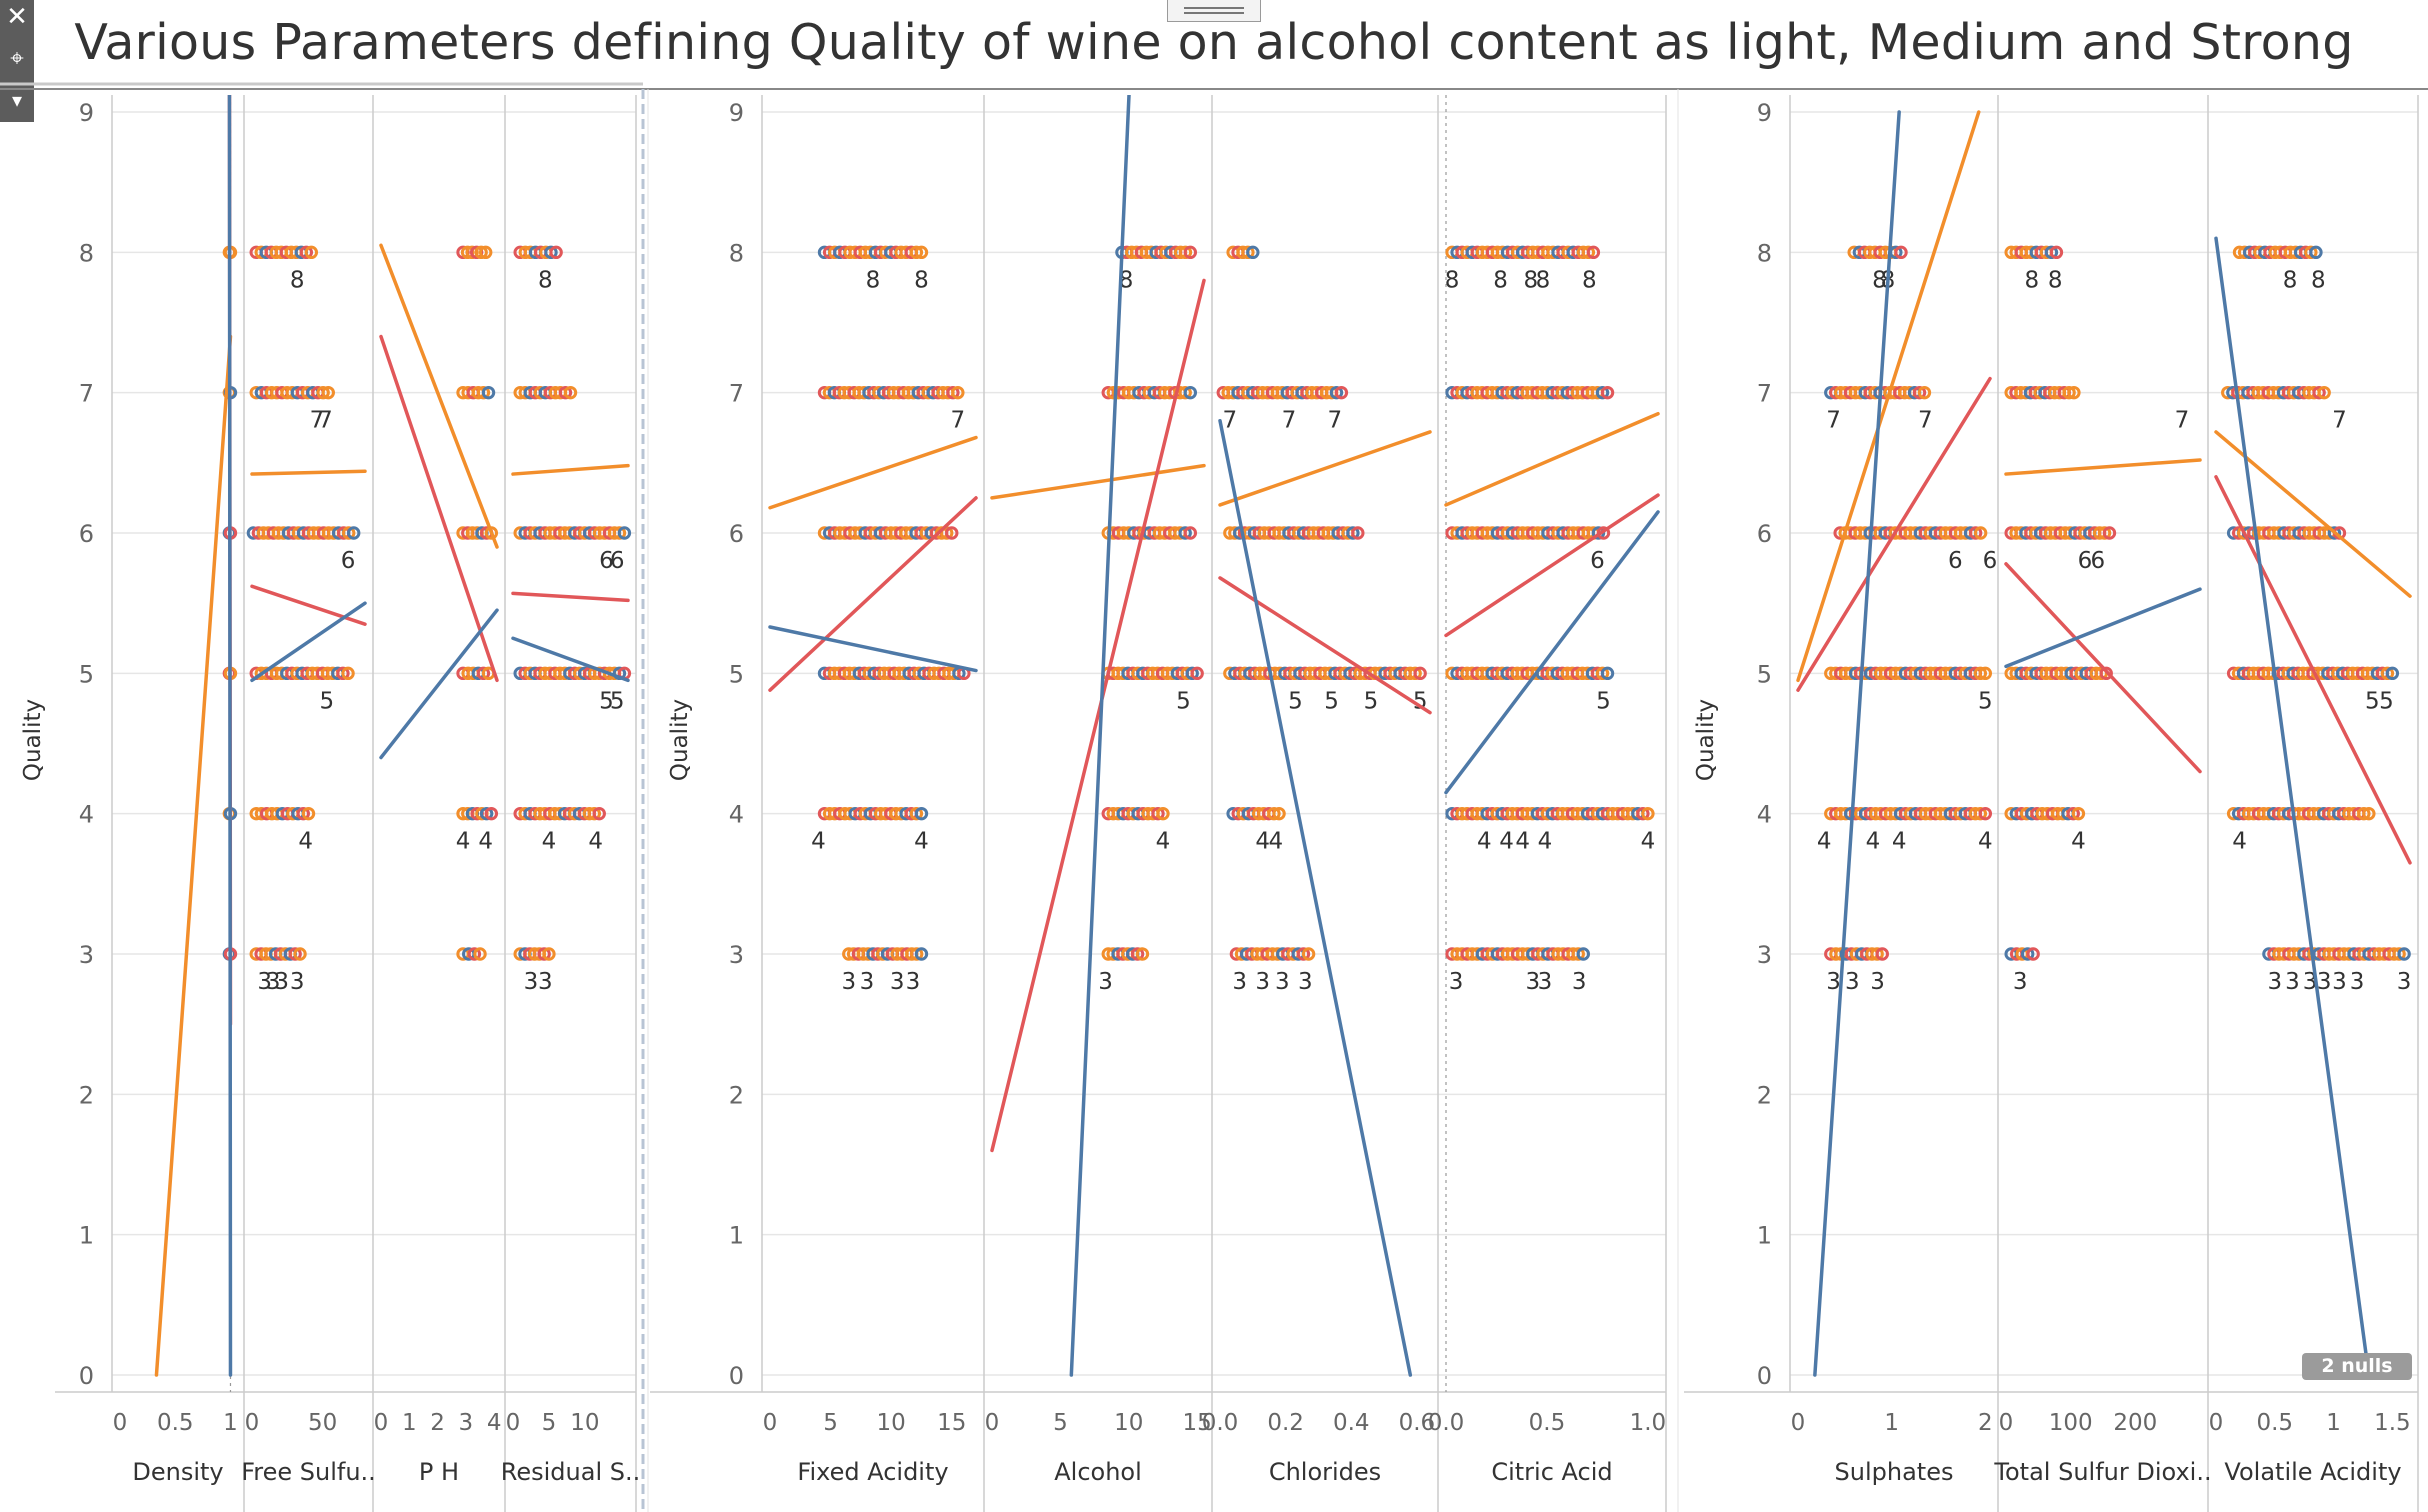 The width and height of the screenshot is (2428, 1512). I want to click on x-tick-label: 0.4, so click(1351, 1423).